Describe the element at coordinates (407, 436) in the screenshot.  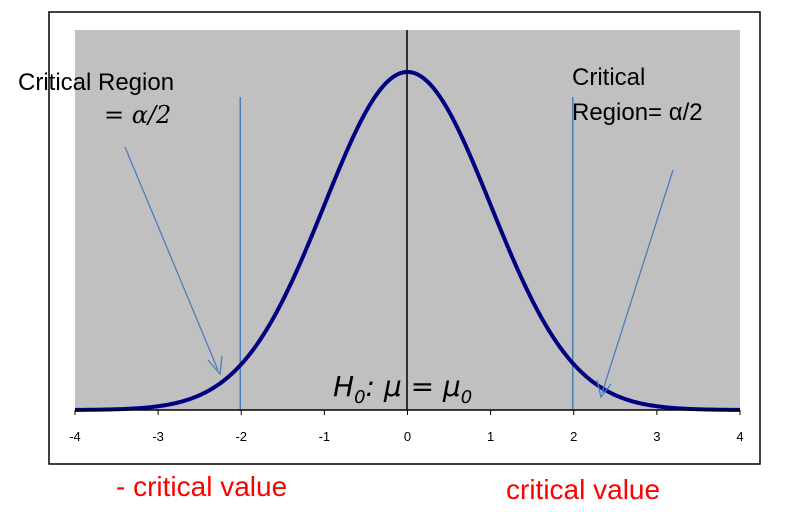
I see `x-tick-label-4: 0` at that location.